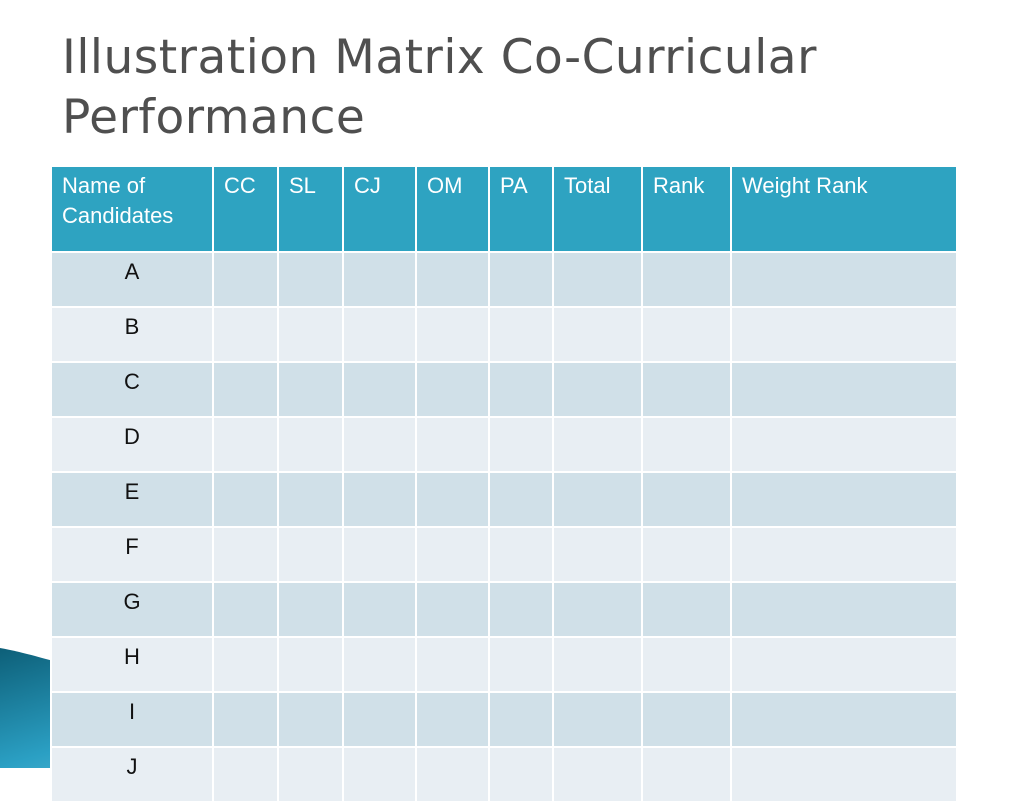  Describe the element at coordinates (132, 499) in the screenshot. I see `candidate-name-cell: E` at that location.